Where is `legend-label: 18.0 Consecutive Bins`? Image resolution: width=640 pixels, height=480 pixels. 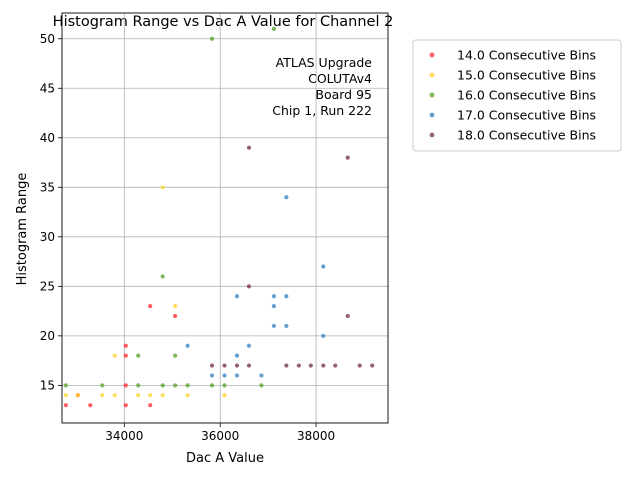 legend-label: 18.0 Consecutive Bins is located at coordinates (526, 135).